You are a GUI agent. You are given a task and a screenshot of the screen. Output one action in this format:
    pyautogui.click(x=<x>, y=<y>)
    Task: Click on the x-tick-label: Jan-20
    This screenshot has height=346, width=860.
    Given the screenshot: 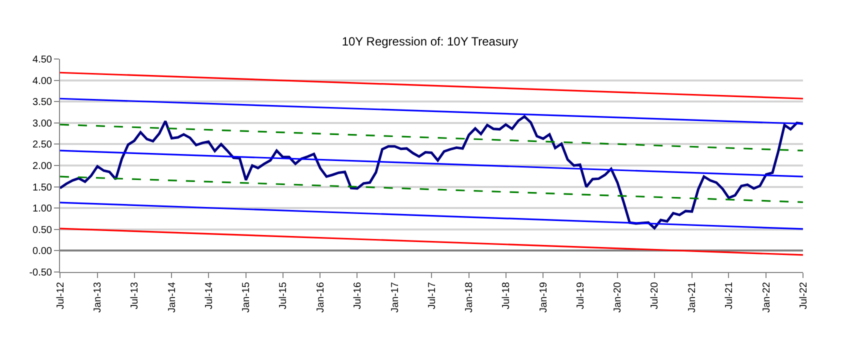 What is the action you would take?
    pyautogui.click(x=618, y=297)
    